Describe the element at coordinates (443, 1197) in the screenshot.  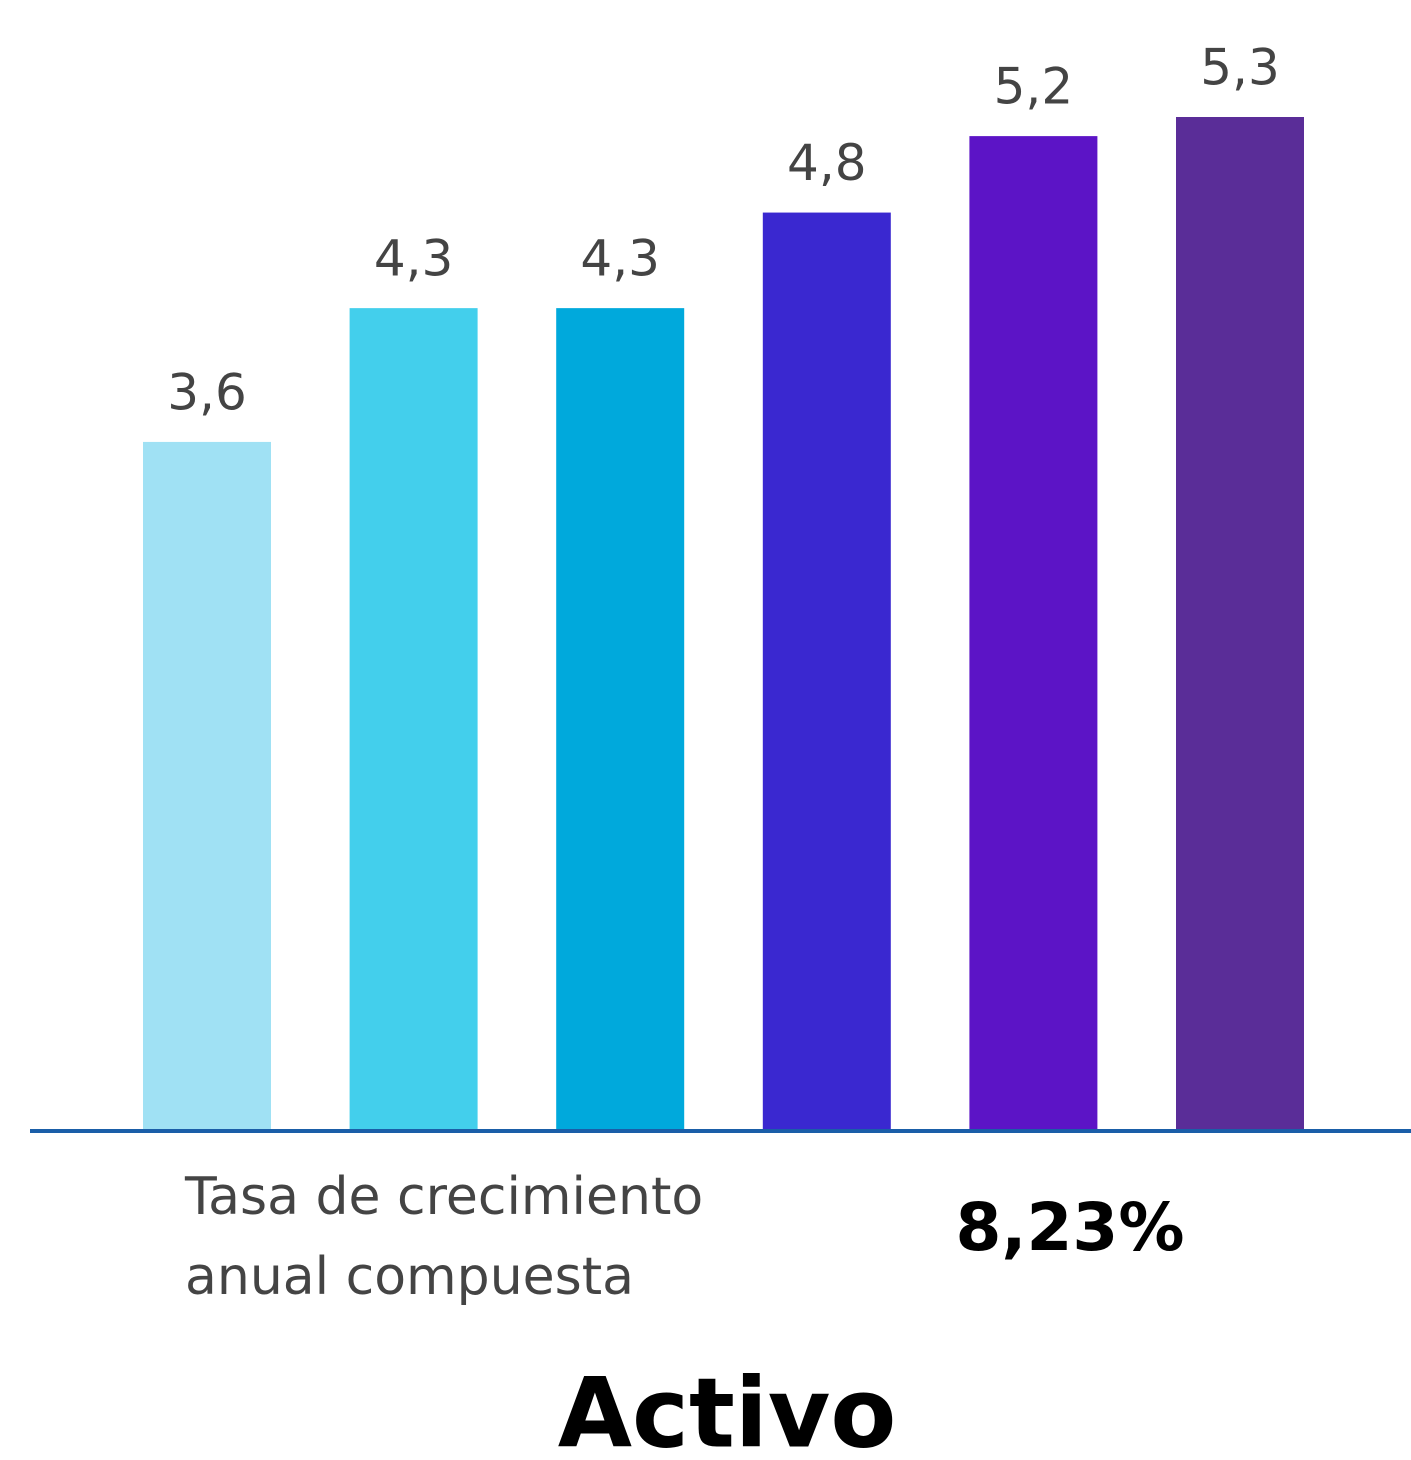
I see `annotation-line: Tasa de crecimiento` at that location.